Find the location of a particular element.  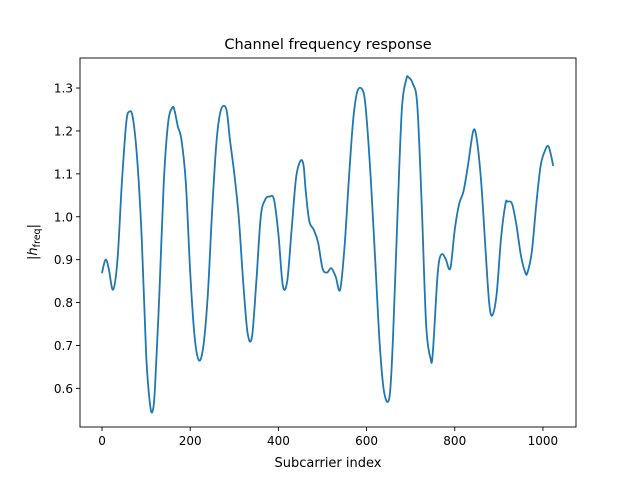

y-tick-label: 0.8 is located at coordinates (63, 303).